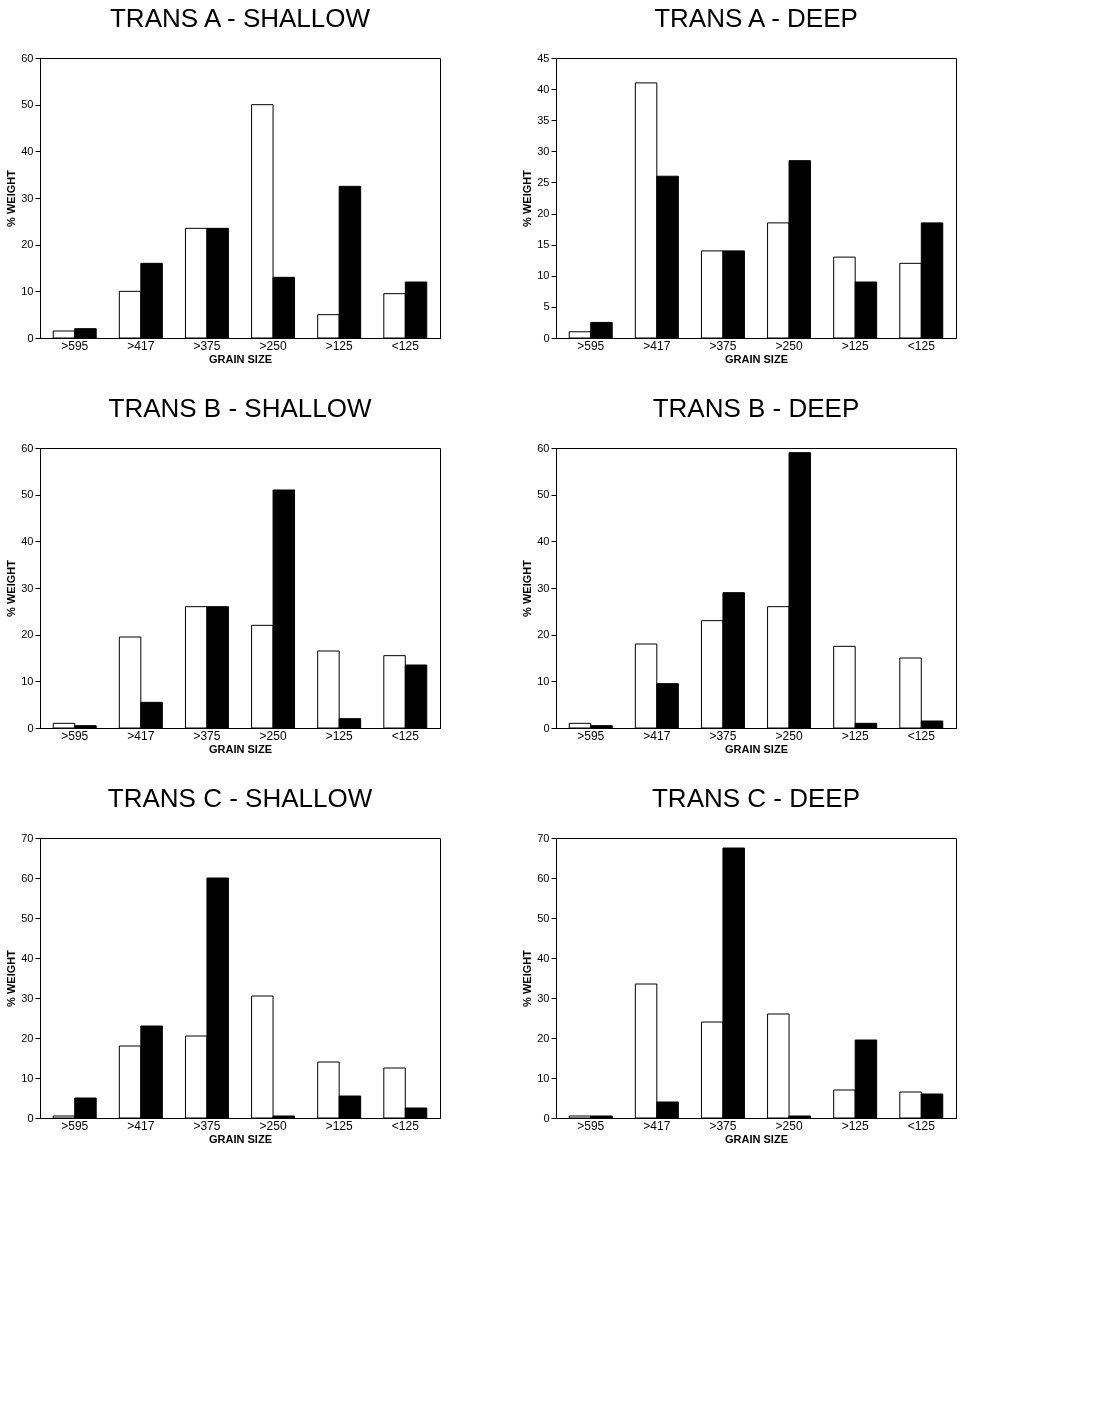  I want to click on chart-title: TRANS B - SHALLOW, so click(240, 408).